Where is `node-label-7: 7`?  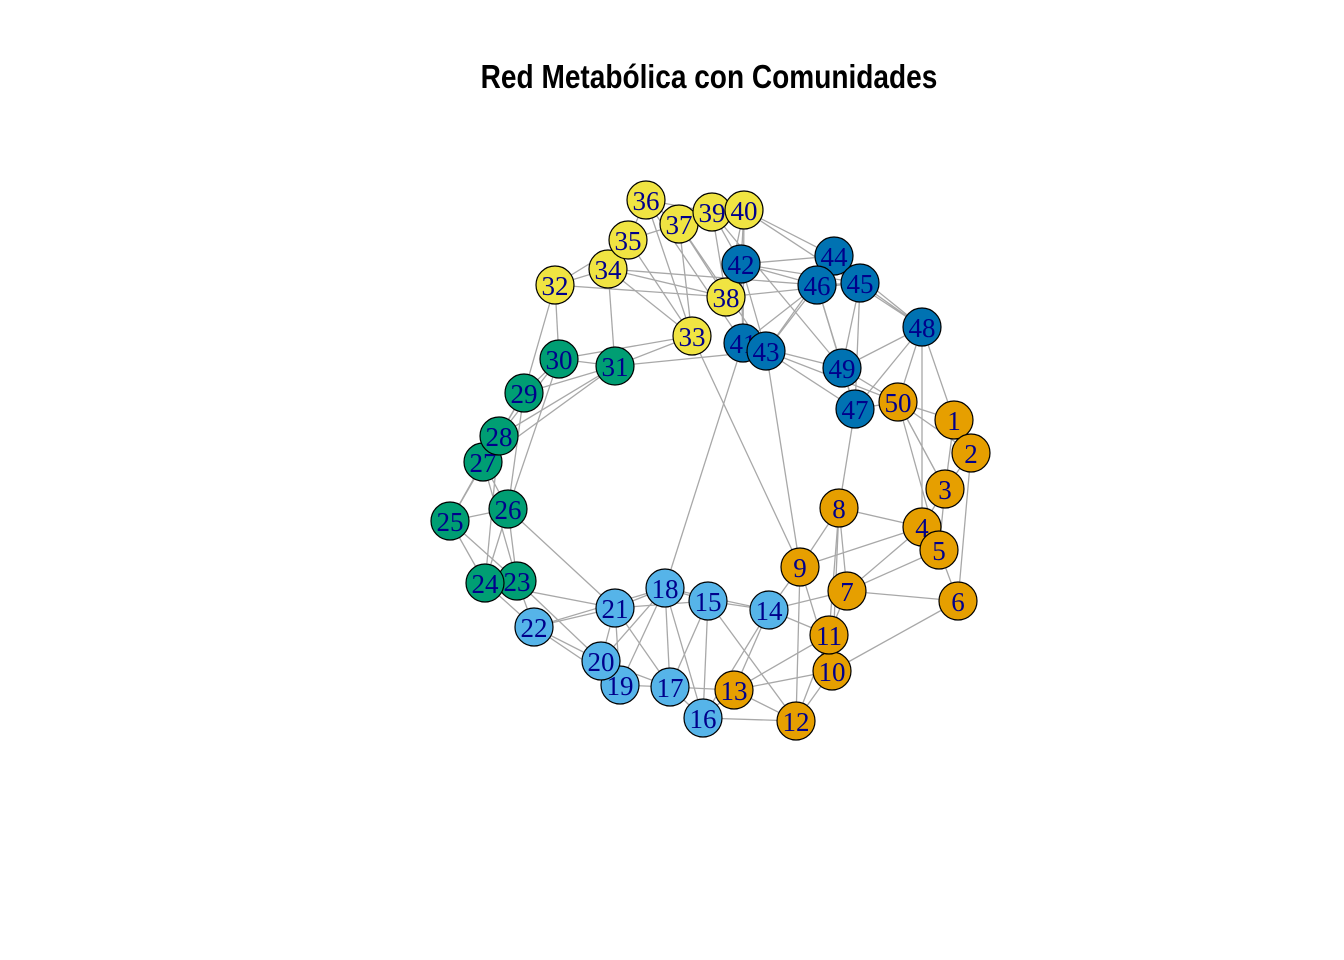
node-label-7: 7 is located at coordinates (847, 592).